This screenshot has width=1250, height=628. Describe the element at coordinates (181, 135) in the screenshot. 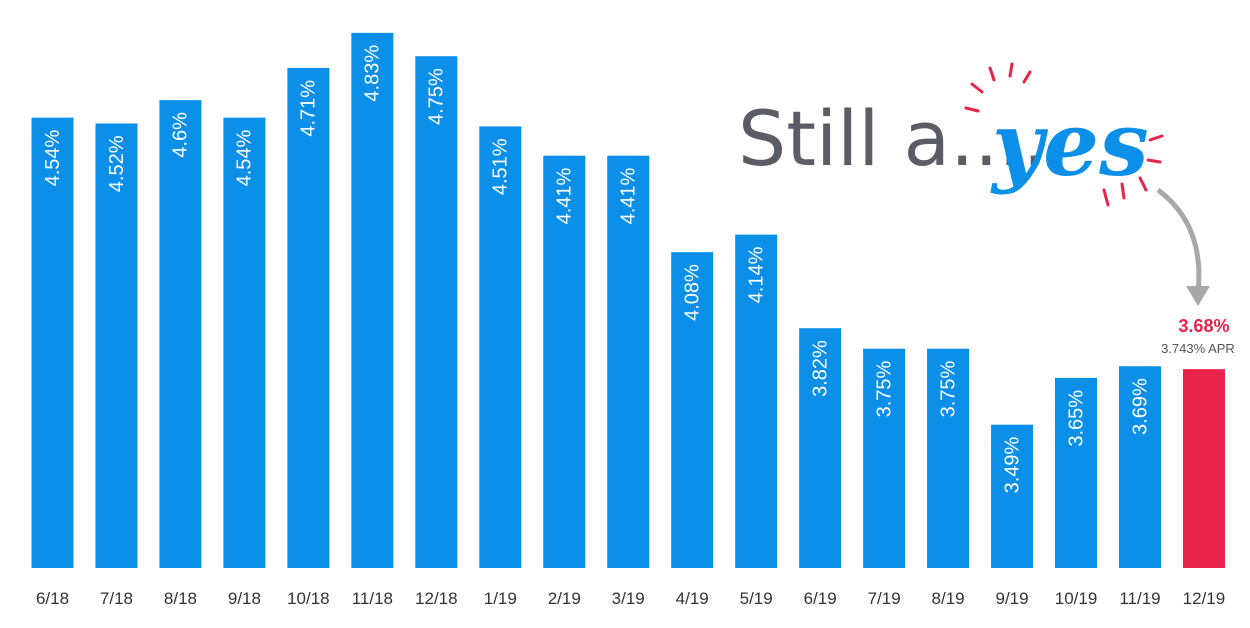

I see `value-label: 4.6%` at that location.